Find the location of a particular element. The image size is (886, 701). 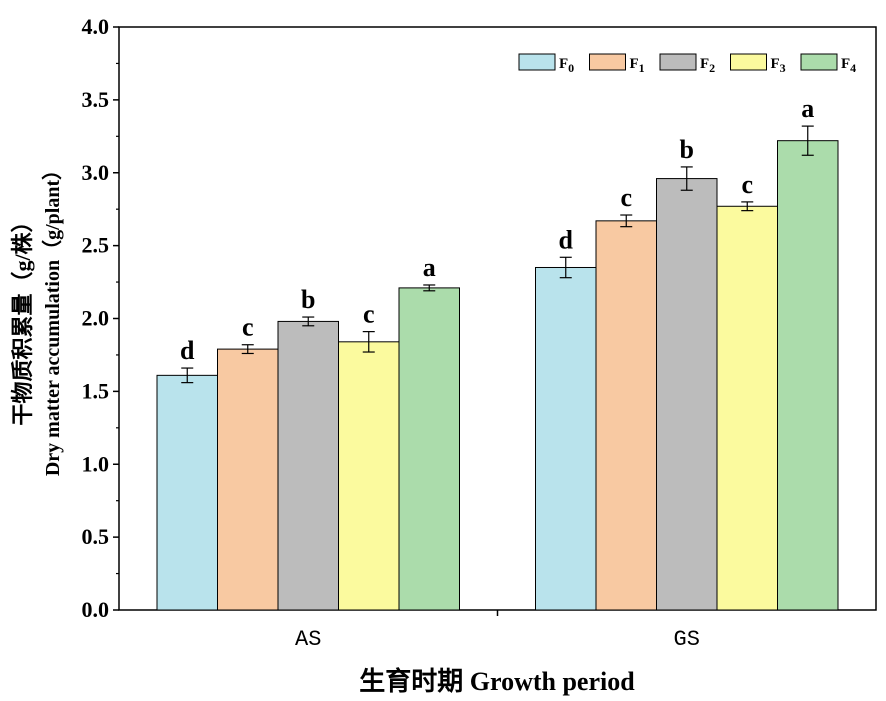

legend: F0 F1 F2 F3 F4 is located at coordinates (687, 64).